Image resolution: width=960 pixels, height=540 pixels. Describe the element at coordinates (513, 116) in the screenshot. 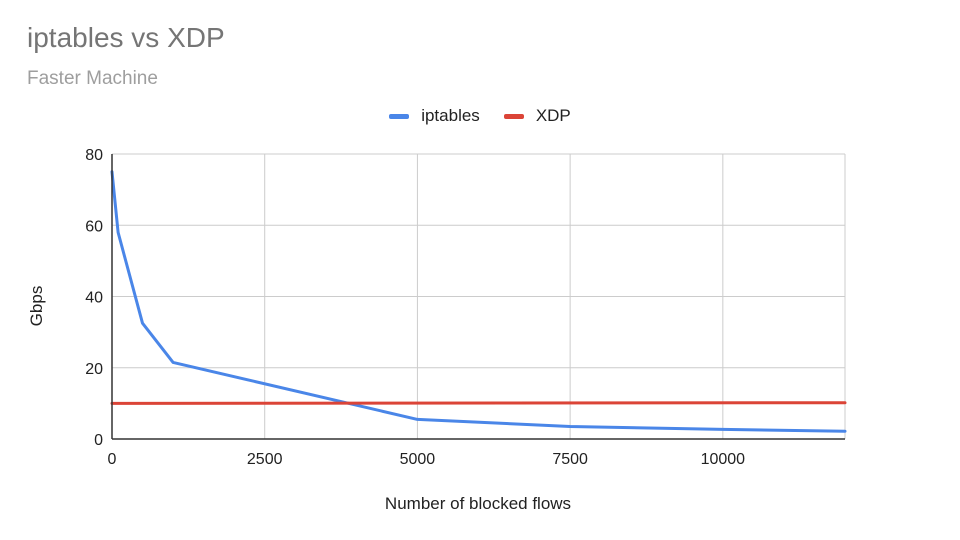

I see `legend-swatch-xdp` at that location.